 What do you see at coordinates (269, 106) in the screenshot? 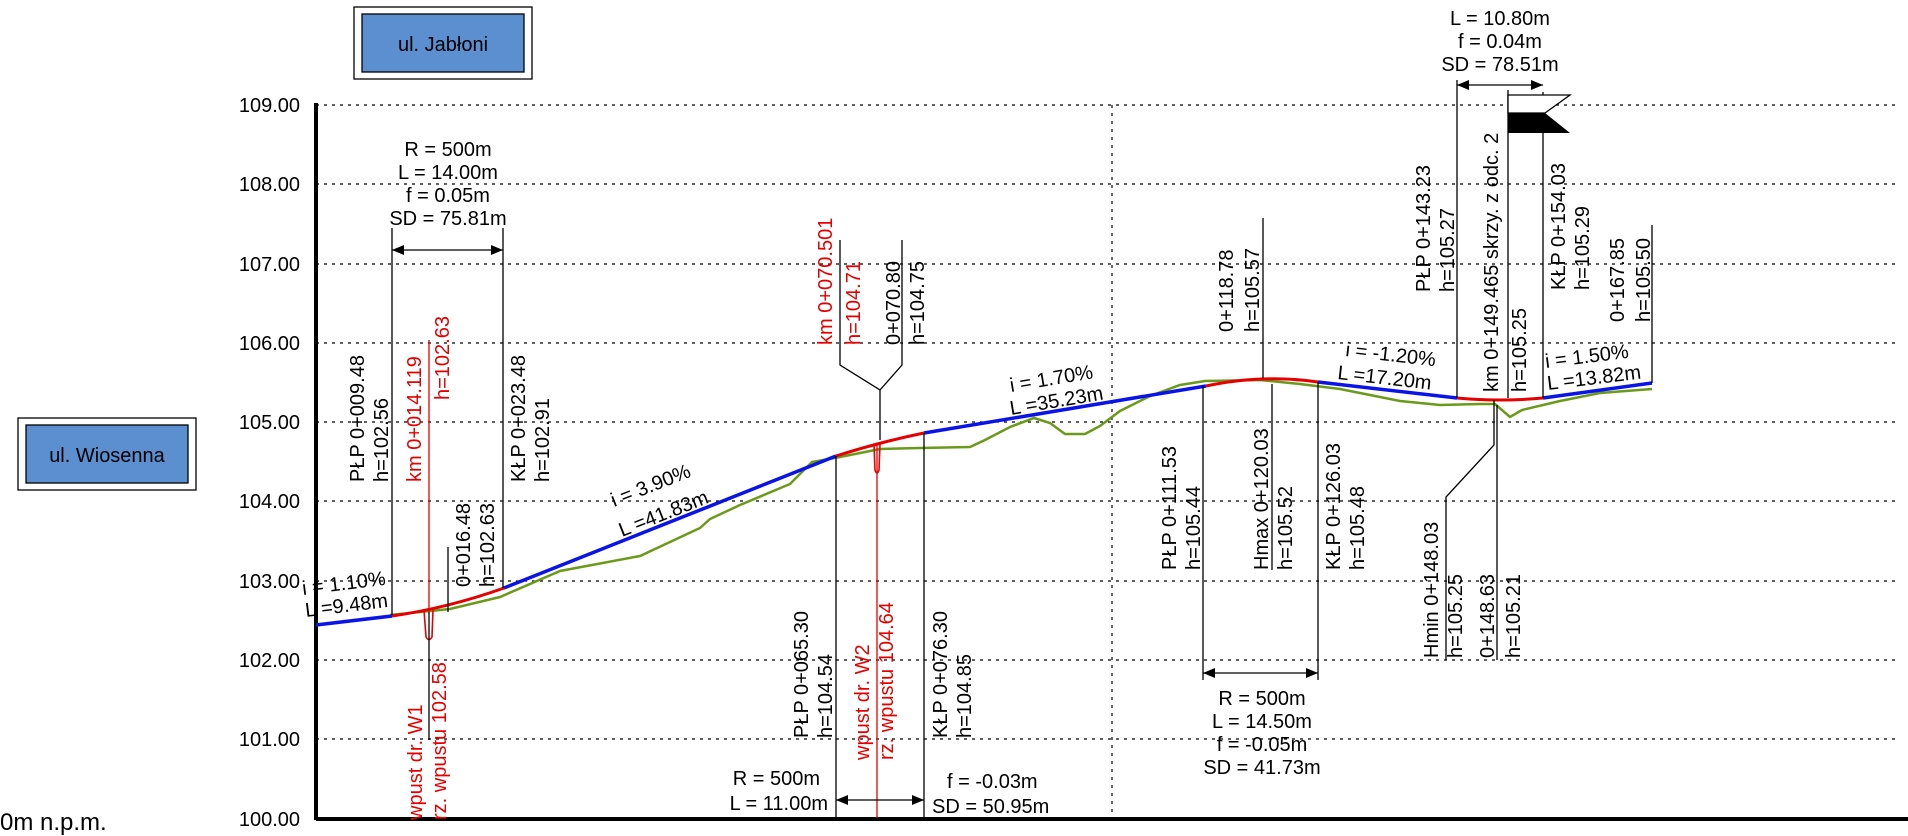
I see `y-tick-label: 109.00` at bounding box center [269, 106].